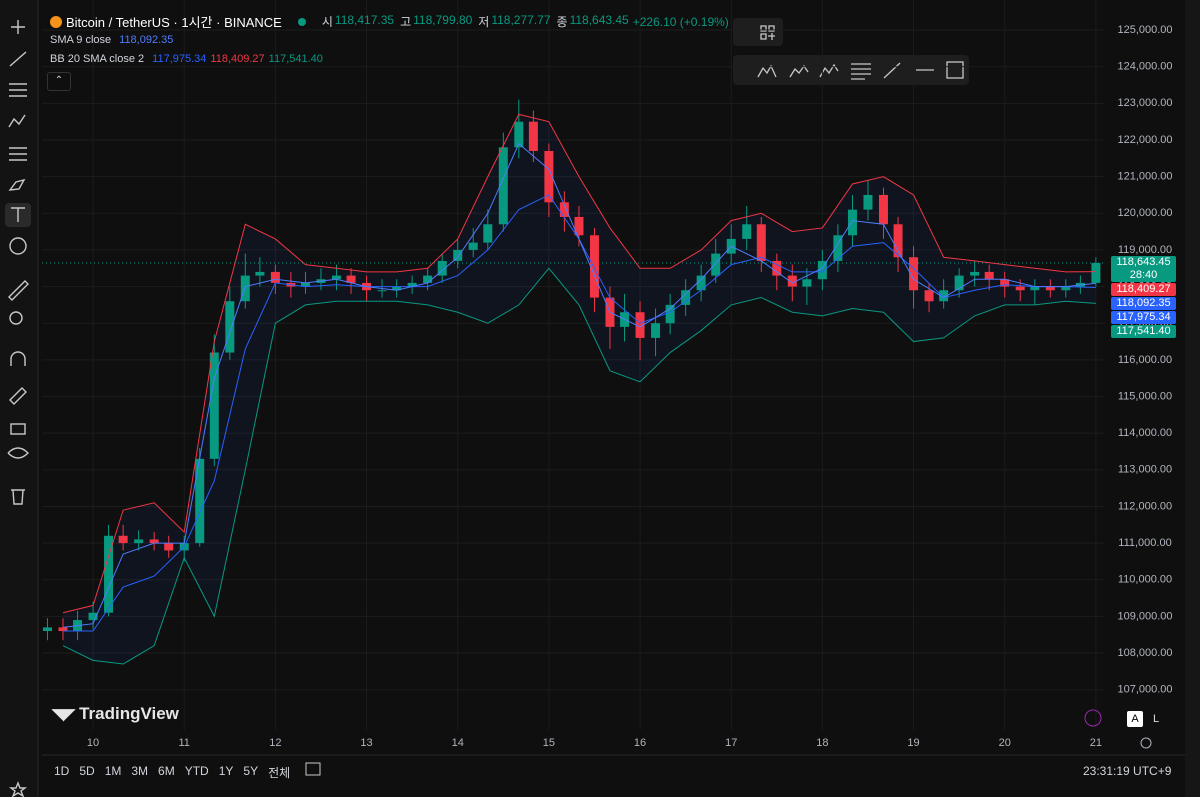 The image size is (1200, 797). What do you see at coordinates (196, 771) in the screenshot?
I see `range-button: YTD` at bounding box center [196, 771].